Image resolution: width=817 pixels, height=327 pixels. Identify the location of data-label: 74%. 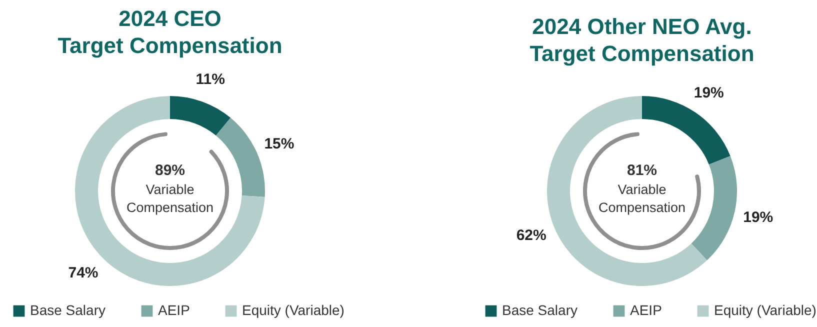
(83, 273).